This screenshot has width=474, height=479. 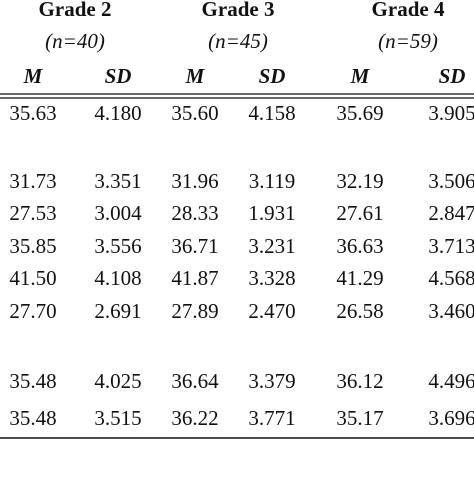 I want to click on cell: 32.19, so click(x=359, y=181).